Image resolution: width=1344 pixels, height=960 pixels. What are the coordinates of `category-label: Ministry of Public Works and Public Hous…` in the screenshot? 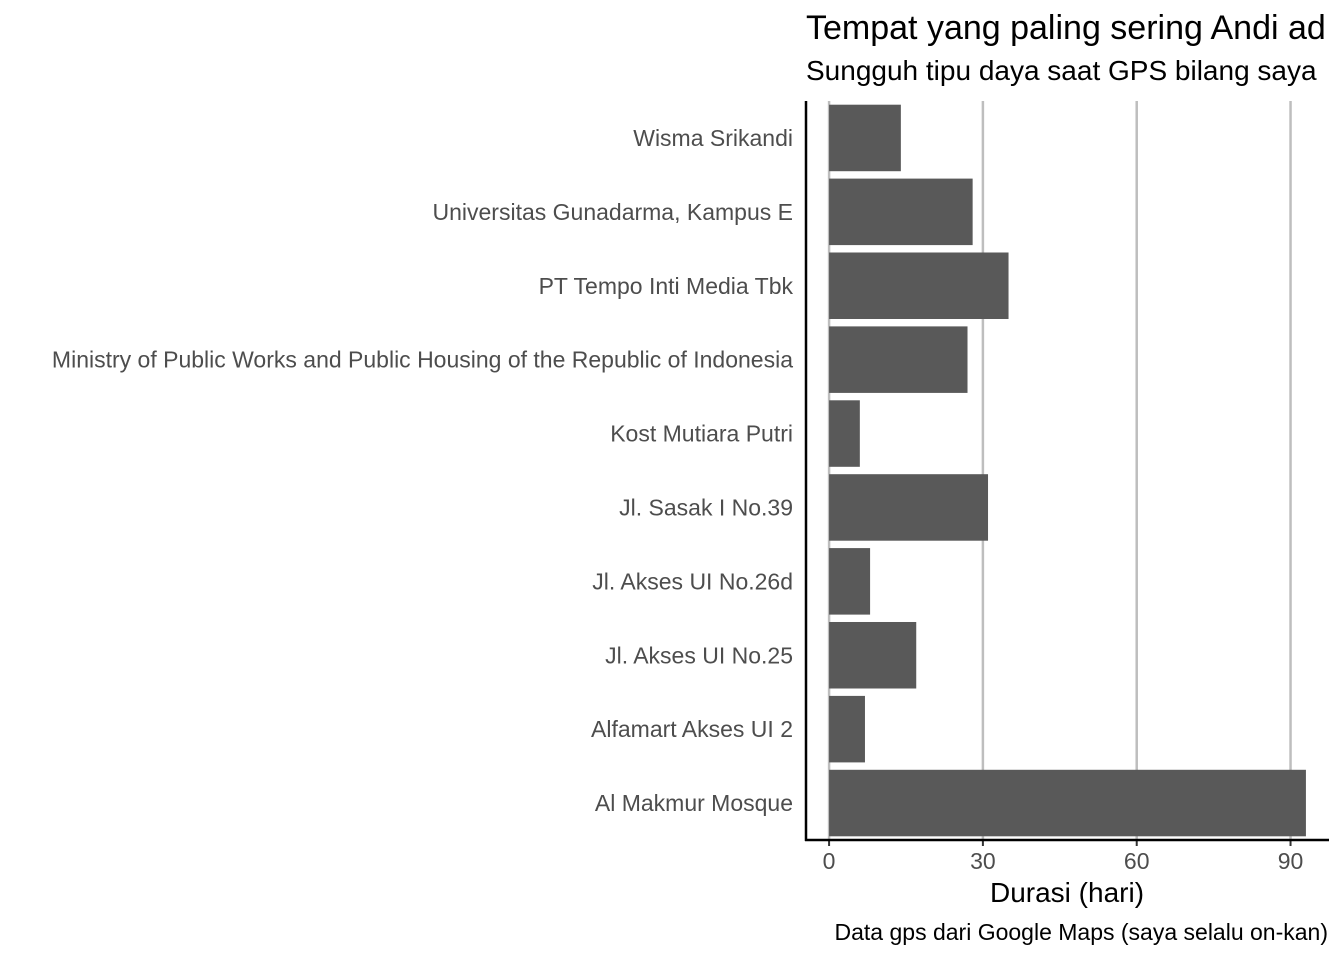 It's located at (422, 360).